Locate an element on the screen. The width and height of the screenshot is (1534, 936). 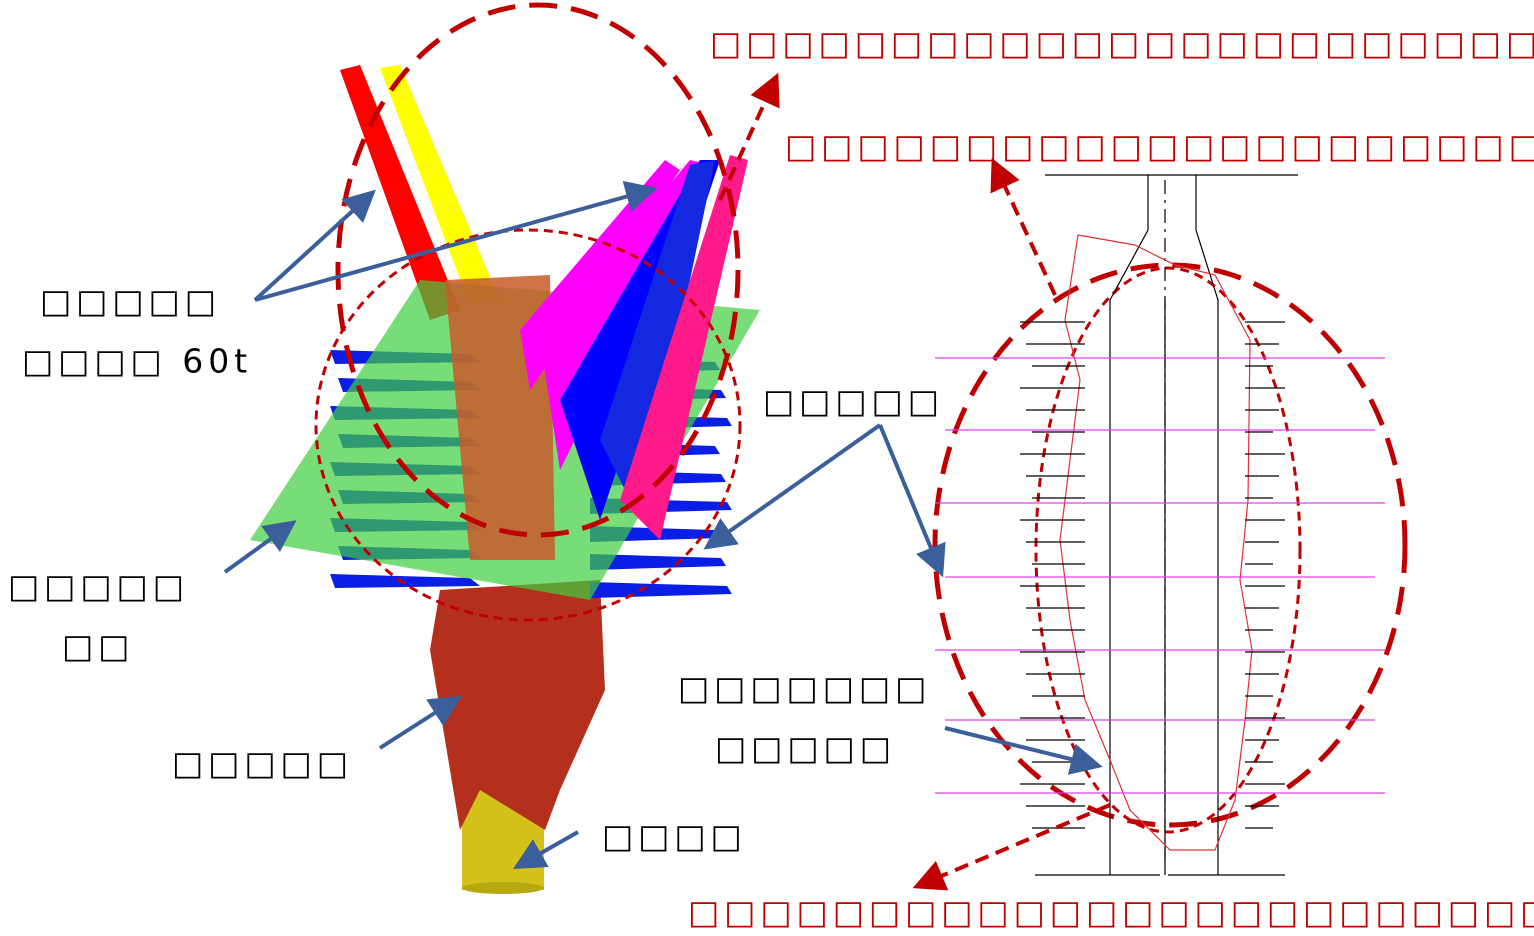
ore-label: □□□□□ is located at coordinates (262, 763).